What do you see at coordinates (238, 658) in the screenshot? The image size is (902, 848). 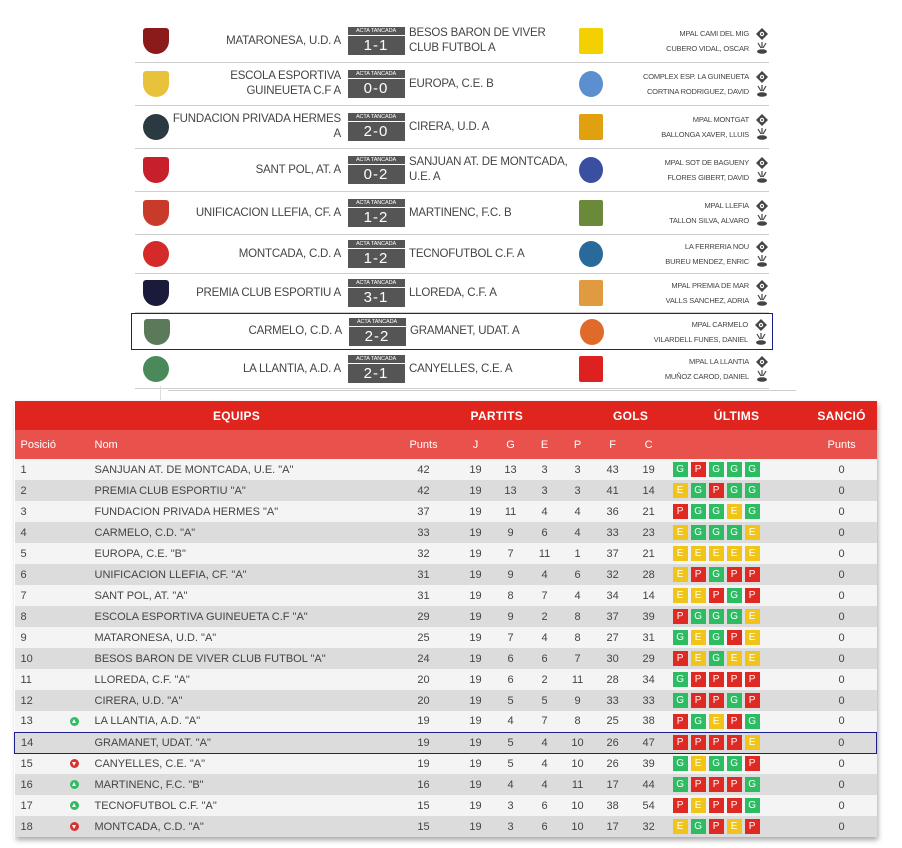 I see `team-name: BESOS BARON DE VIVER CLUB FUTBOL "A"` at bounding box center [238, 658].